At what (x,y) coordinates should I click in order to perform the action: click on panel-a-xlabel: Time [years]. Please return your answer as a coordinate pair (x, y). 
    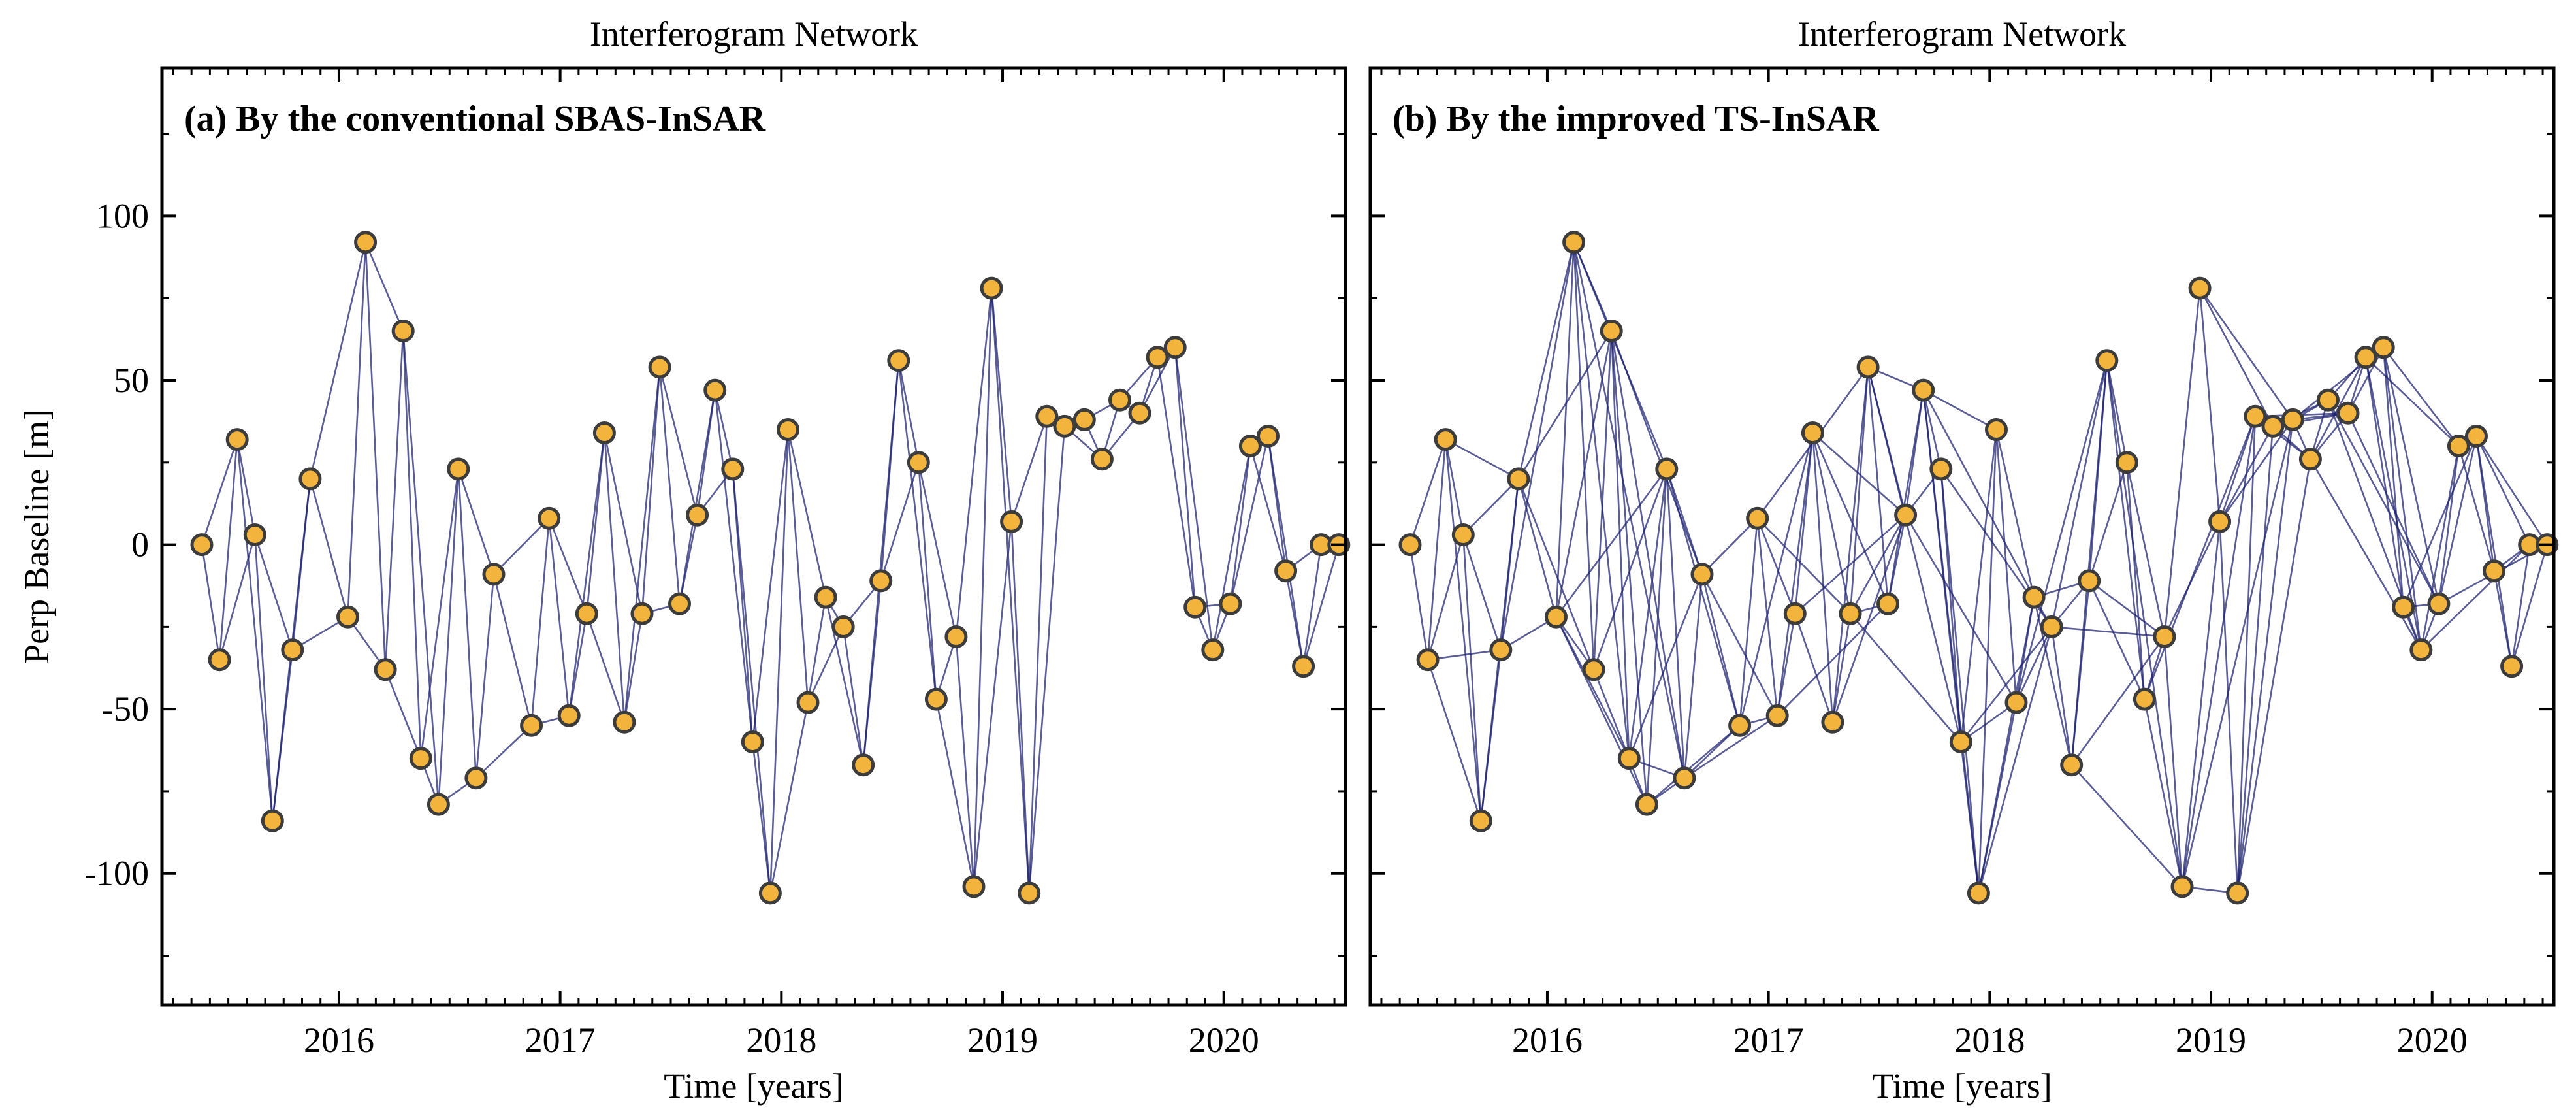
    Looking at the image, I should click on (753, 1086).